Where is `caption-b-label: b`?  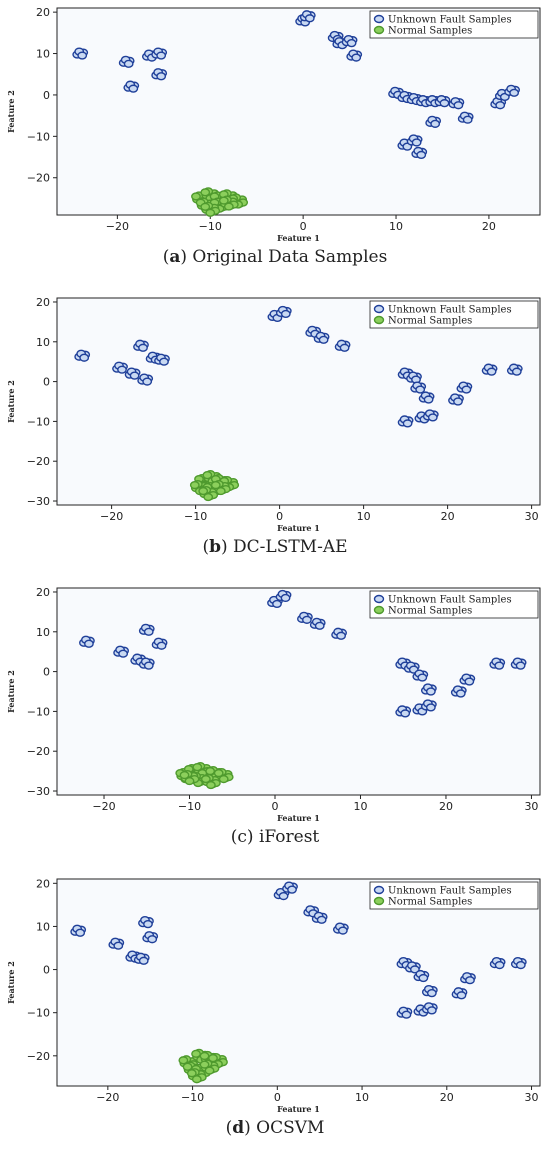 caption-b-label: b is located at coordinates (215, 547).